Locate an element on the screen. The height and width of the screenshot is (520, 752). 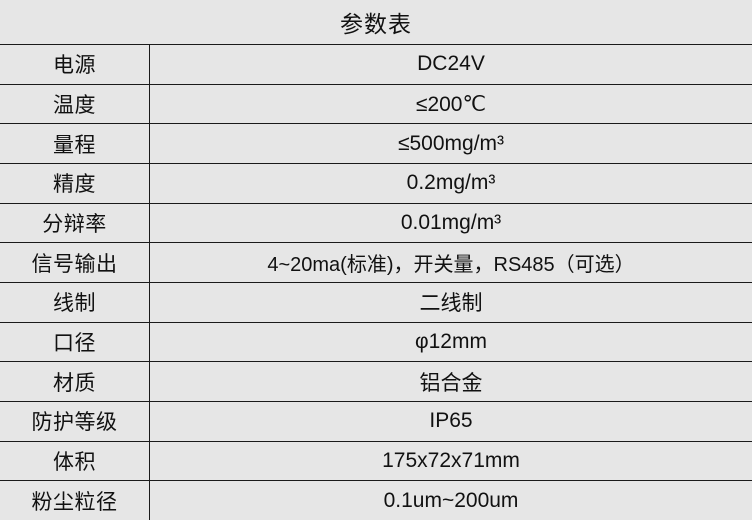
table-row: 防护等级 IP65 is located at coordinates (376, 422).